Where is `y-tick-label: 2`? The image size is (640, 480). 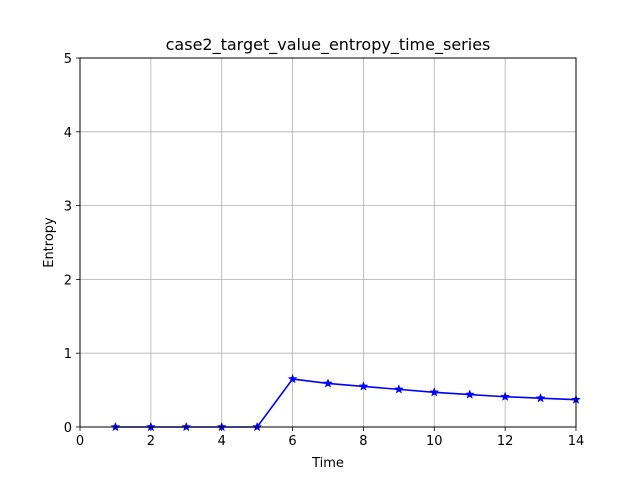
y-tick-label: 2 is located at coordinates (68, 280).